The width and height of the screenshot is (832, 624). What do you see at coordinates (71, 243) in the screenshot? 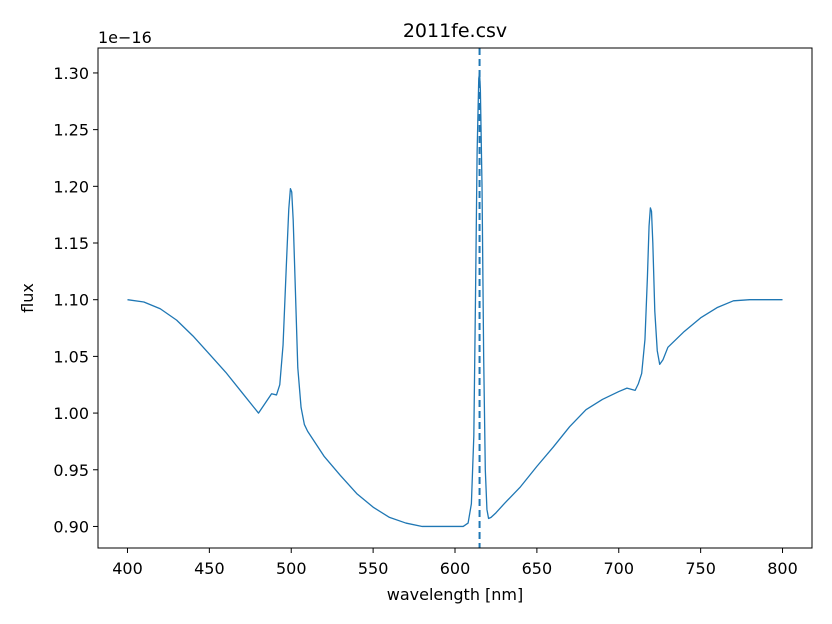
I see `y-tick-label: 1.15` at bounding box center [71, 243].